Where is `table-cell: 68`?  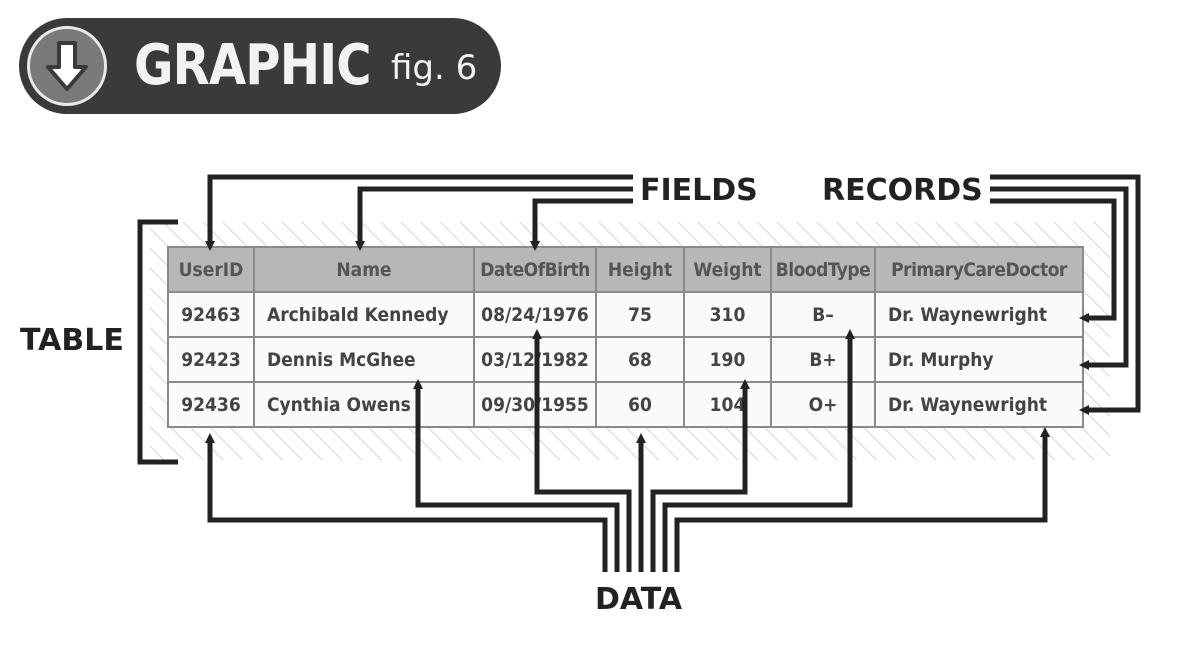
table-cell: 68 is located at coordinates (640, 359).